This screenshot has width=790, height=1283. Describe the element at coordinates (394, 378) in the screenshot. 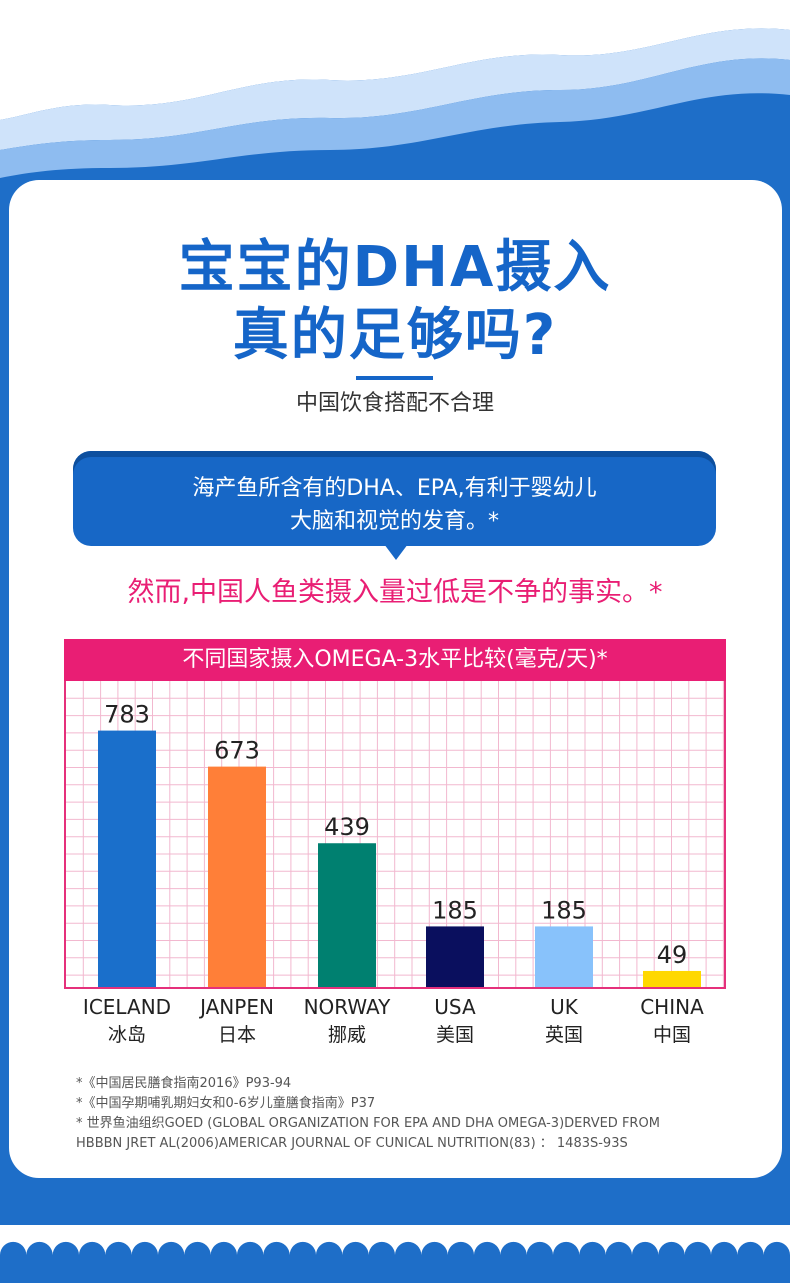

I see `title-divider` at that location.